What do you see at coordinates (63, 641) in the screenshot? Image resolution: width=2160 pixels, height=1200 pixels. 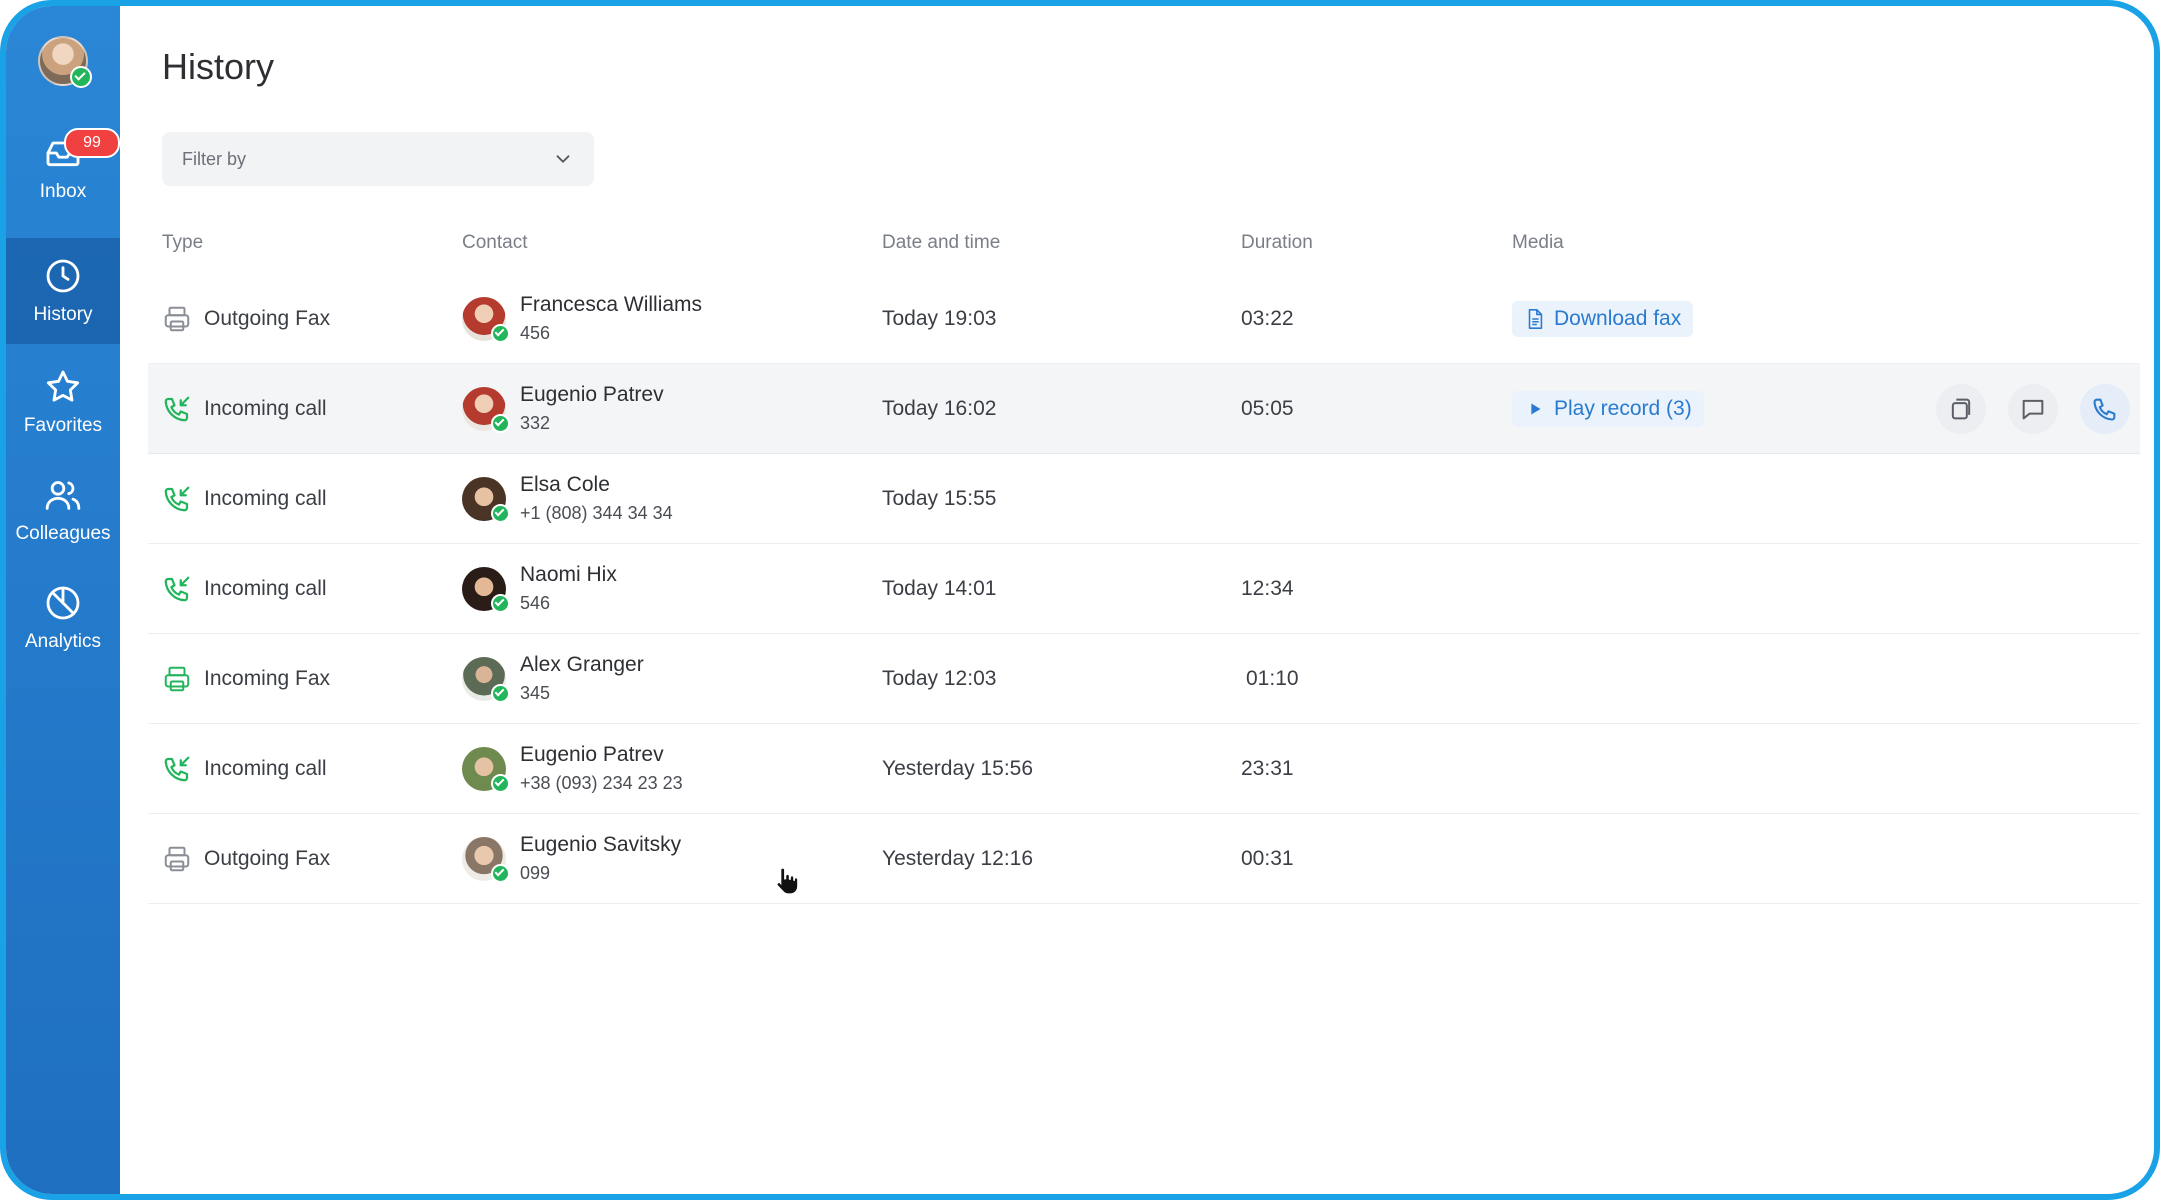 I see `sidebar-item-label: Analytics` at bounding box center [63, 641].